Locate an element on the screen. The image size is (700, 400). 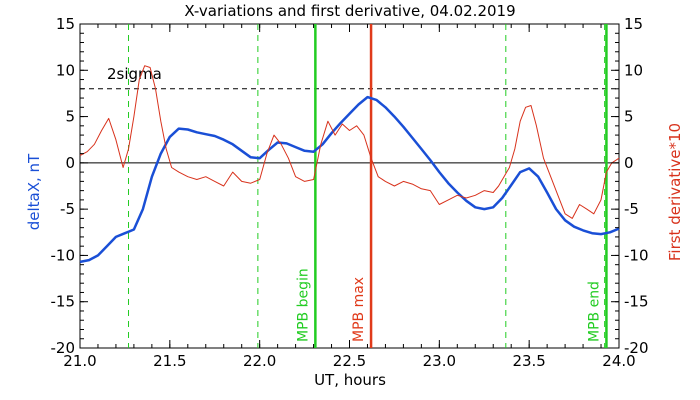
y-tick-label-right: -15 is located at coordinates (636, 302).